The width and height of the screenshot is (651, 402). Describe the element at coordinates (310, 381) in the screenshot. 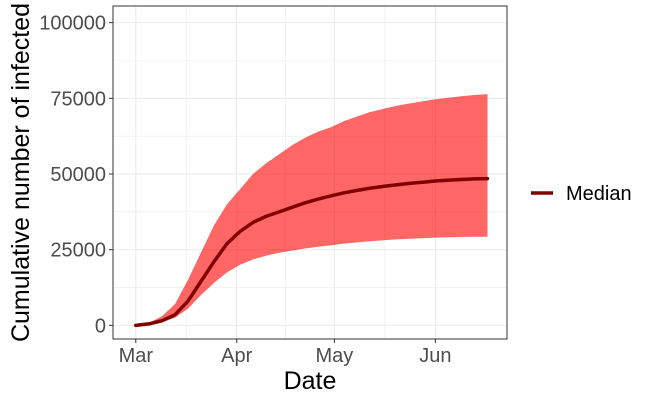

I see `x-axis-title: Date` at that location.